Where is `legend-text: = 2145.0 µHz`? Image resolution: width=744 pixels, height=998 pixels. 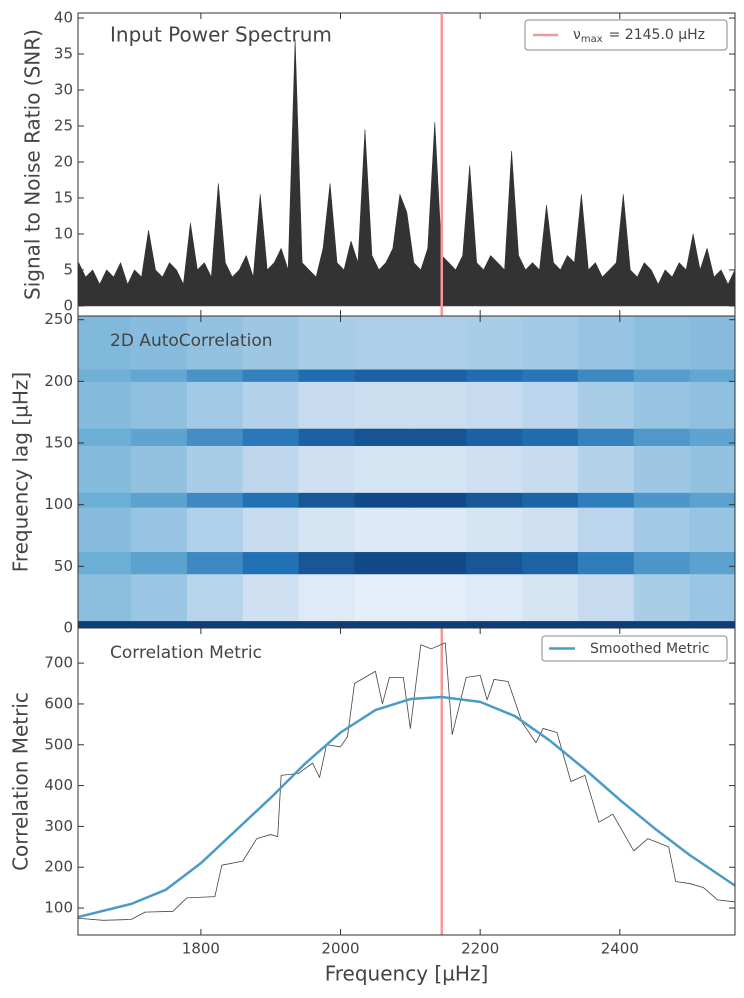 legend-text: = 2145.0 µHz is located at coordinates (657, 35).